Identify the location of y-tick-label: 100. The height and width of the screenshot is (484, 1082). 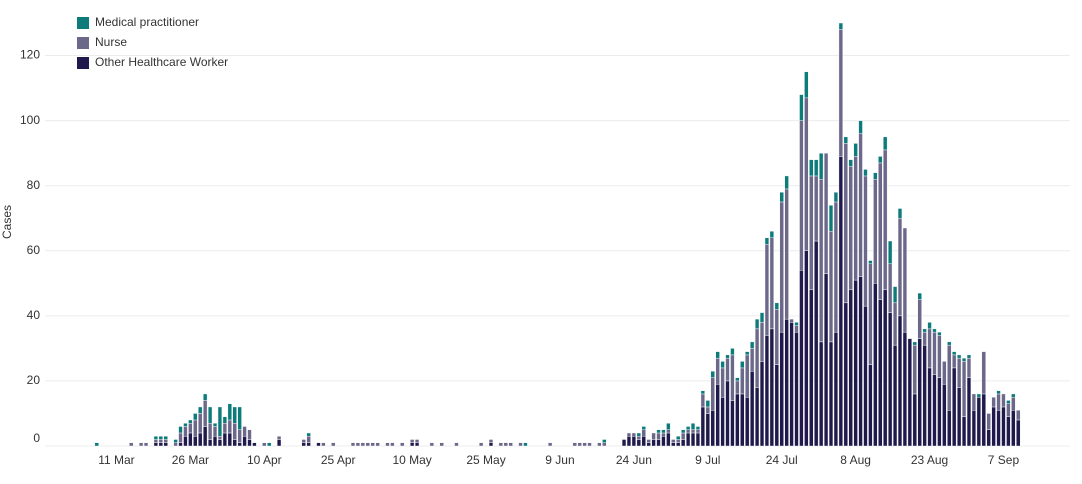
(30, 120).